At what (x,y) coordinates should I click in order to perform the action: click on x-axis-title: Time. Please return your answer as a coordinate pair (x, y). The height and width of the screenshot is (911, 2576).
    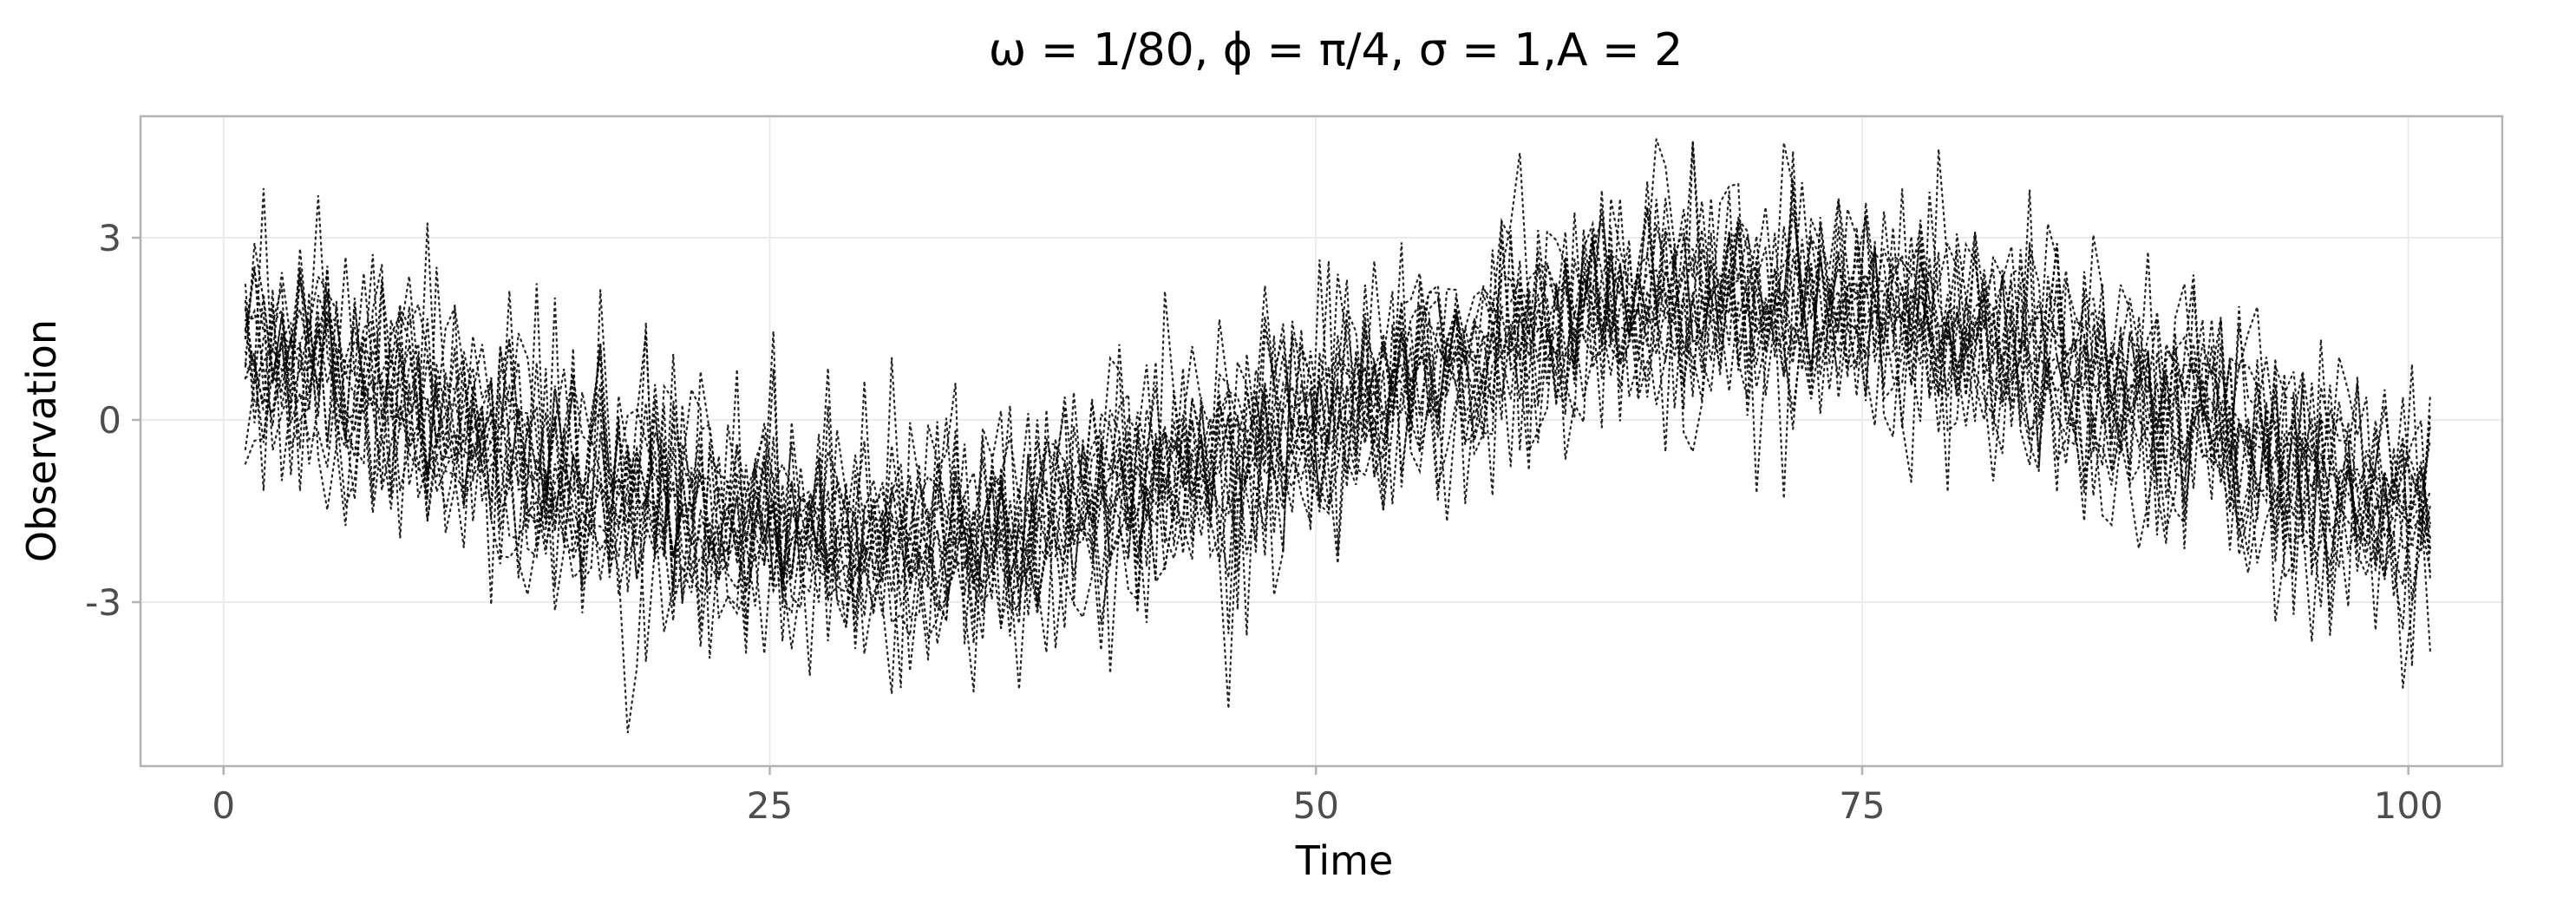
    Looking at the image, I should click on (1344, 860).